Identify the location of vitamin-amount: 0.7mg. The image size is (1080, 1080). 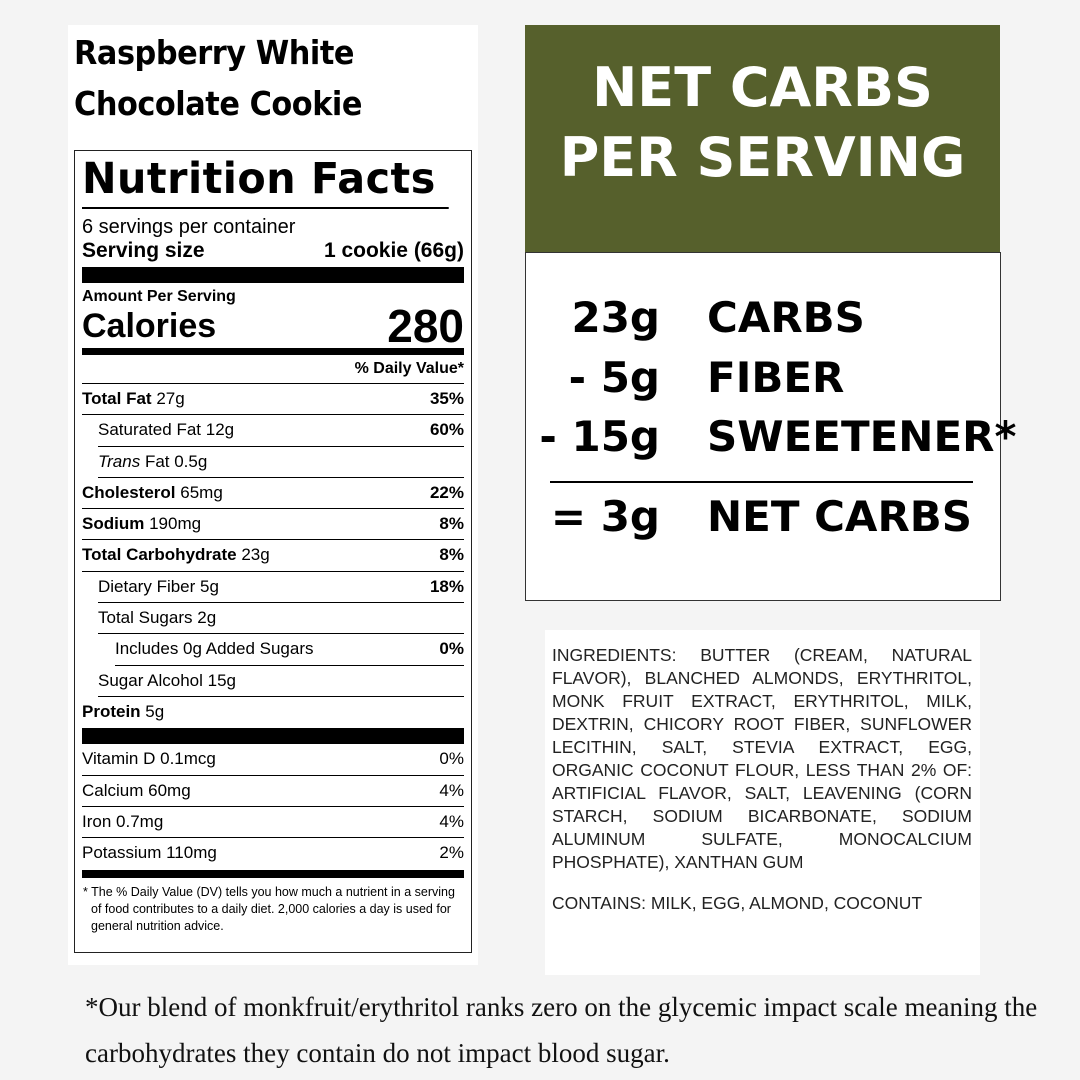
(140, 821).